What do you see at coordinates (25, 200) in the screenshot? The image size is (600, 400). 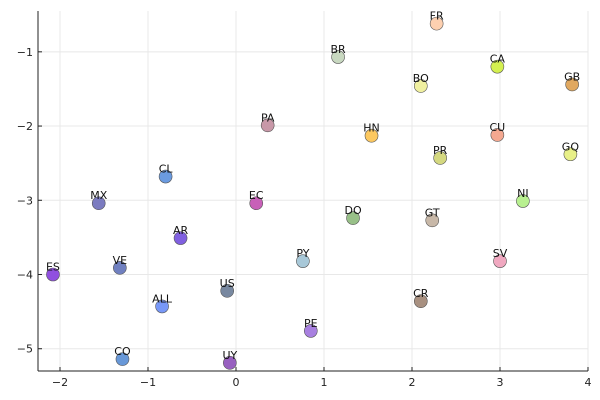 I see `y-tick-label: −3` at bounding box center [25, 200].